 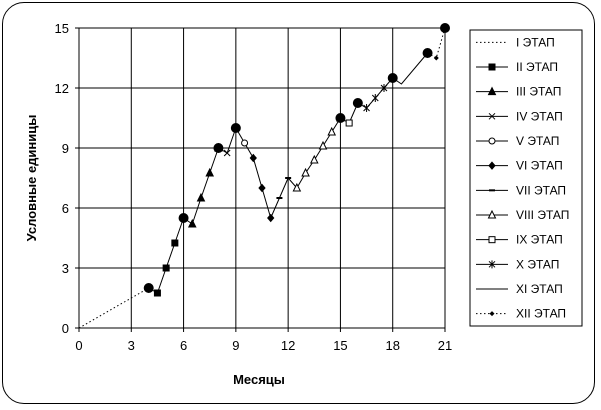 What do you see at coordinates (539, 116) in the screenshot?
I see `legend-label: IV ЭТАП` at bounding box center [539, 116].